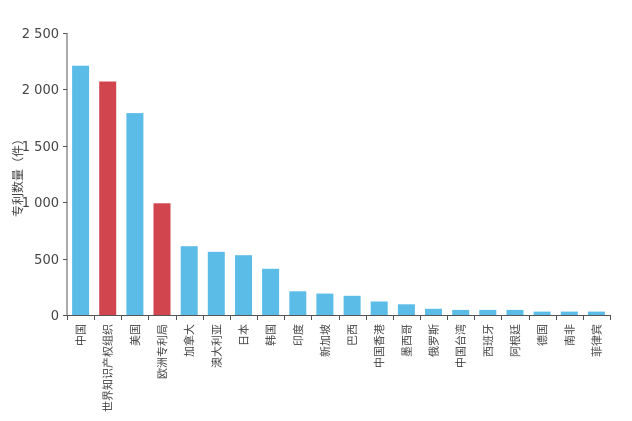 The width and height of the screenshot is (632, 421). Describe the element at coordinates (271, 335) in the screenshot. I see `x-tick-label: 韩国` at that location.